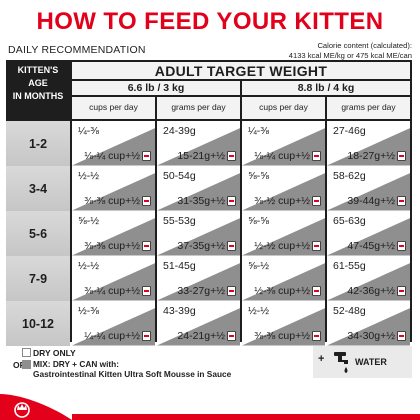 This screenshot has width=420, height=420. I want to click on calorie-line-2: 4133 kcal ME/kg or 475 kcal ME/can, so click(350, 55).